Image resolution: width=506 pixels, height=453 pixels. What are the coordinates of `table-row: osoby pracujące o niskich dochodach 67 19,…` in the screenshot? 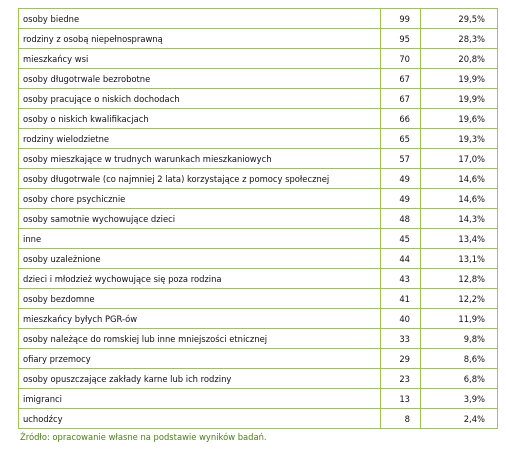 It's located at (258, 98).